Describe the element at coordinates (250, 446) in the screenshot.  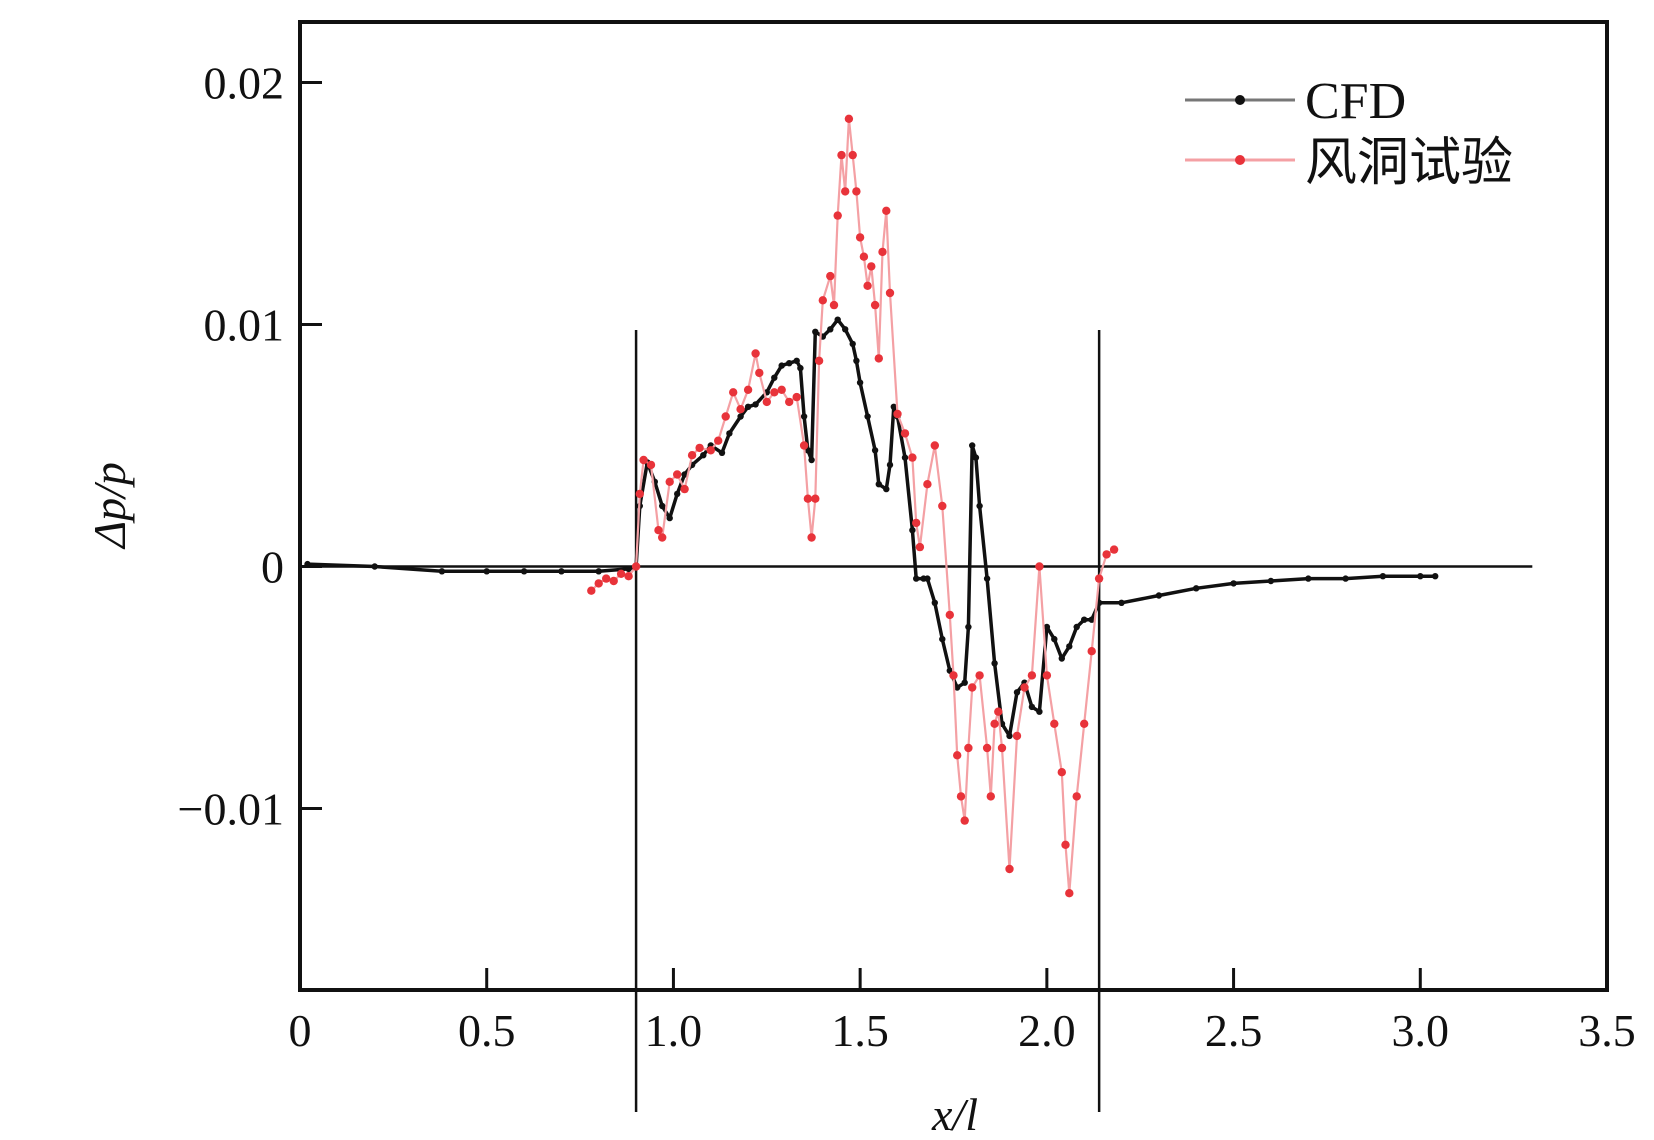
I see `y-axis: −0.01 0 0.01 0.02` at that location.